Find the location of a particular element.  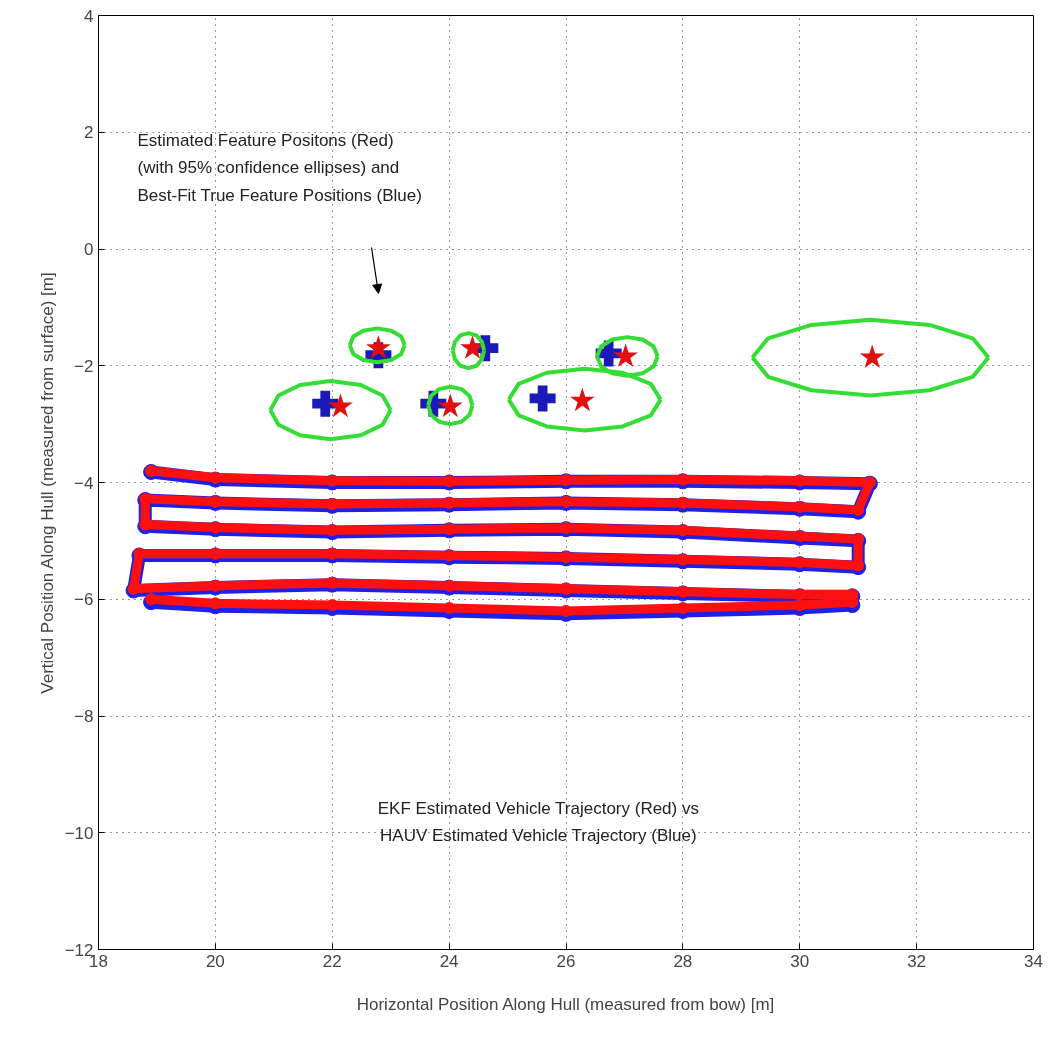

y-tick-label: −2 is located at coordinates (84, 366).